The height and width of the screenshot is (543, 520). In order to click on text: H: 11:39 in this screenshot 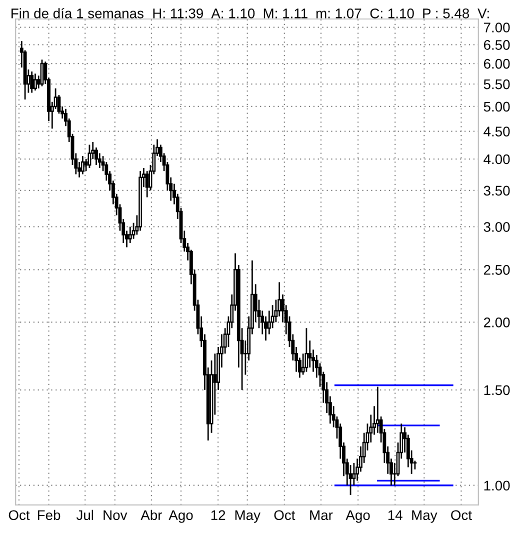, I will do `click(178, 13)`.